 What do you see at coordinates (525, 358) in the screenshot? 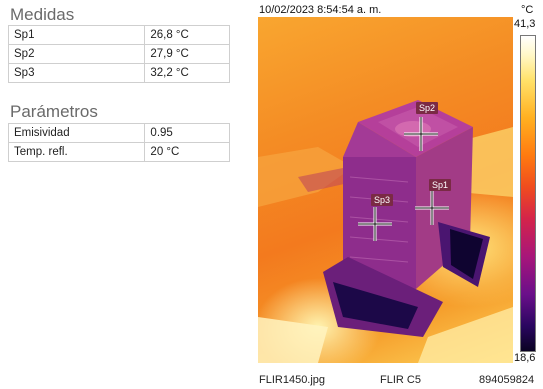
I see `scale-min-value: 18,6` at bounding box center [525, 358].